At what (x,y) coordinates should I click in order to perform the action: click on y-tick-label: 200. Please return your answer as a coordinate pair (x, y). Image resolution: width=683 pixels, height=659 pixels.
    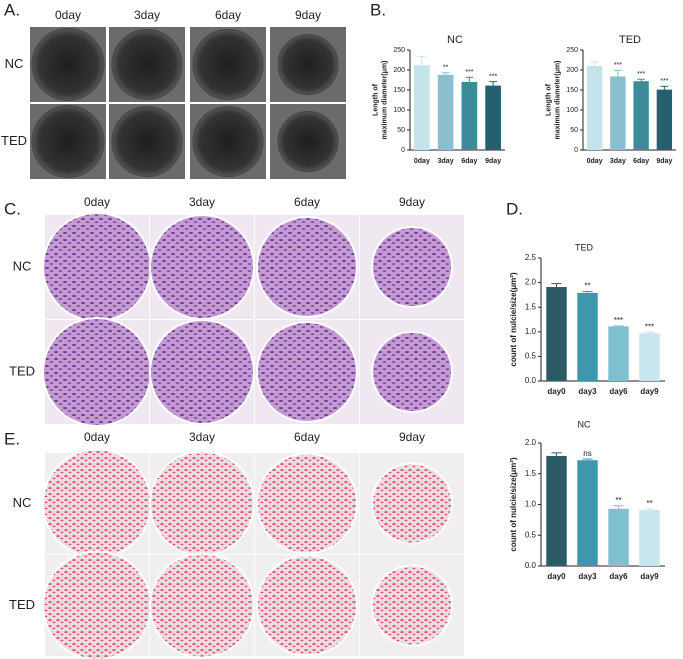
    Looking at the image, I should click on (572, 70).